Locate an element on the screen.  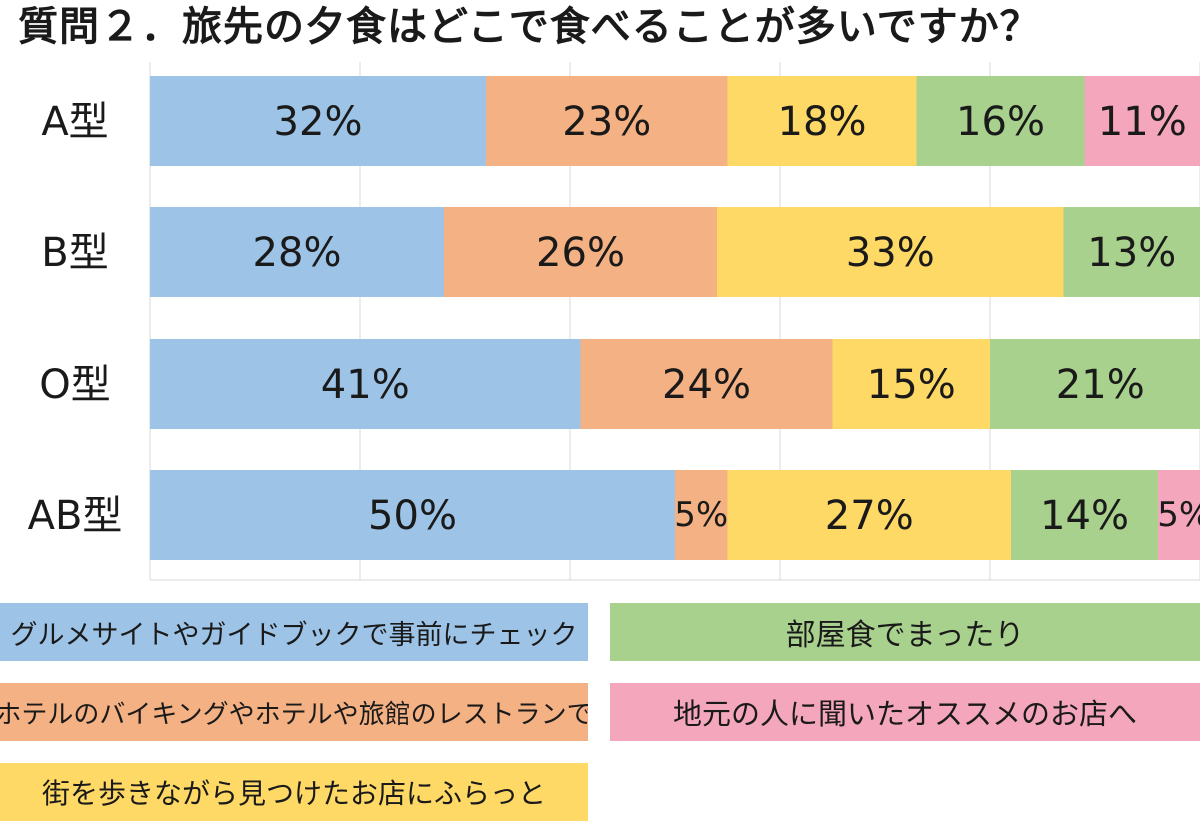
data-label: 28% is located at coordinates (297, 253).